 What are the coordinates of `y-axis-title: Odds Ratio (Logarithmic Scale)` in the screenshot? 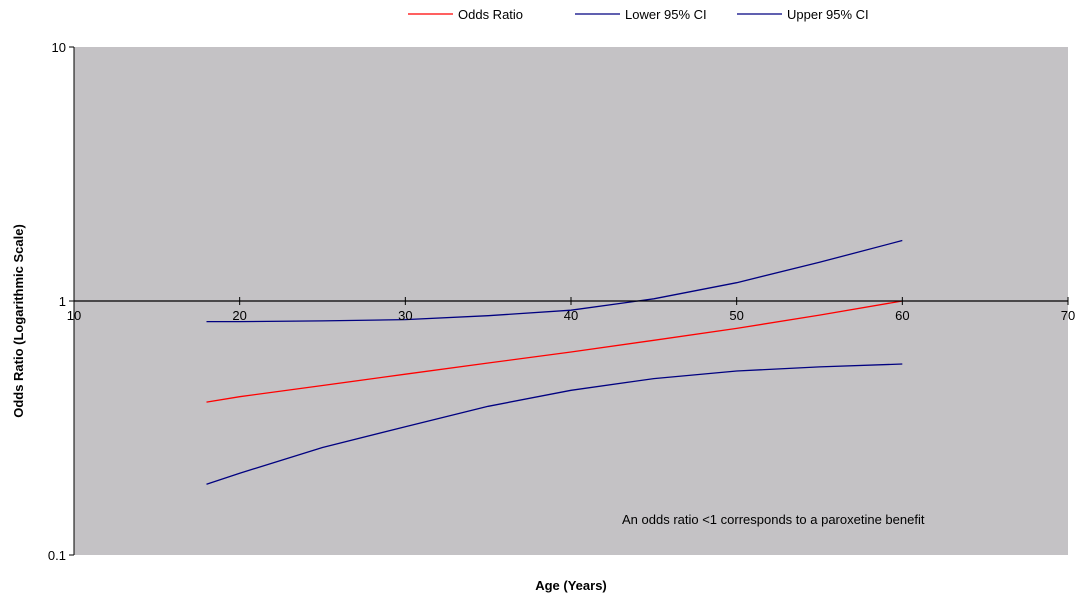 It's located at (18, 321).